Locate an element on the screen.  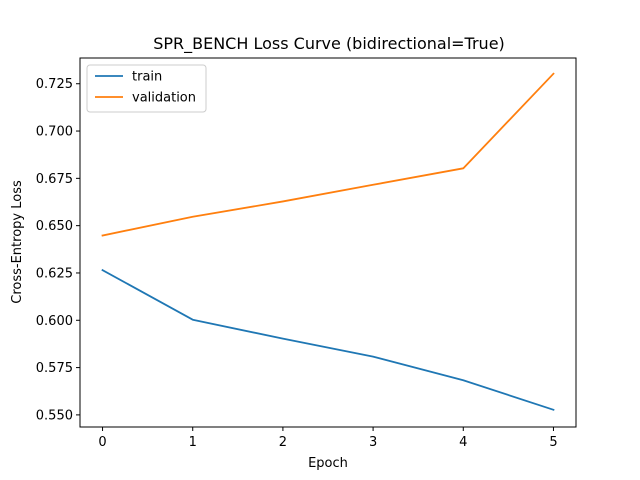
x-tick-label: 1 is located at coordinates (193, 442).